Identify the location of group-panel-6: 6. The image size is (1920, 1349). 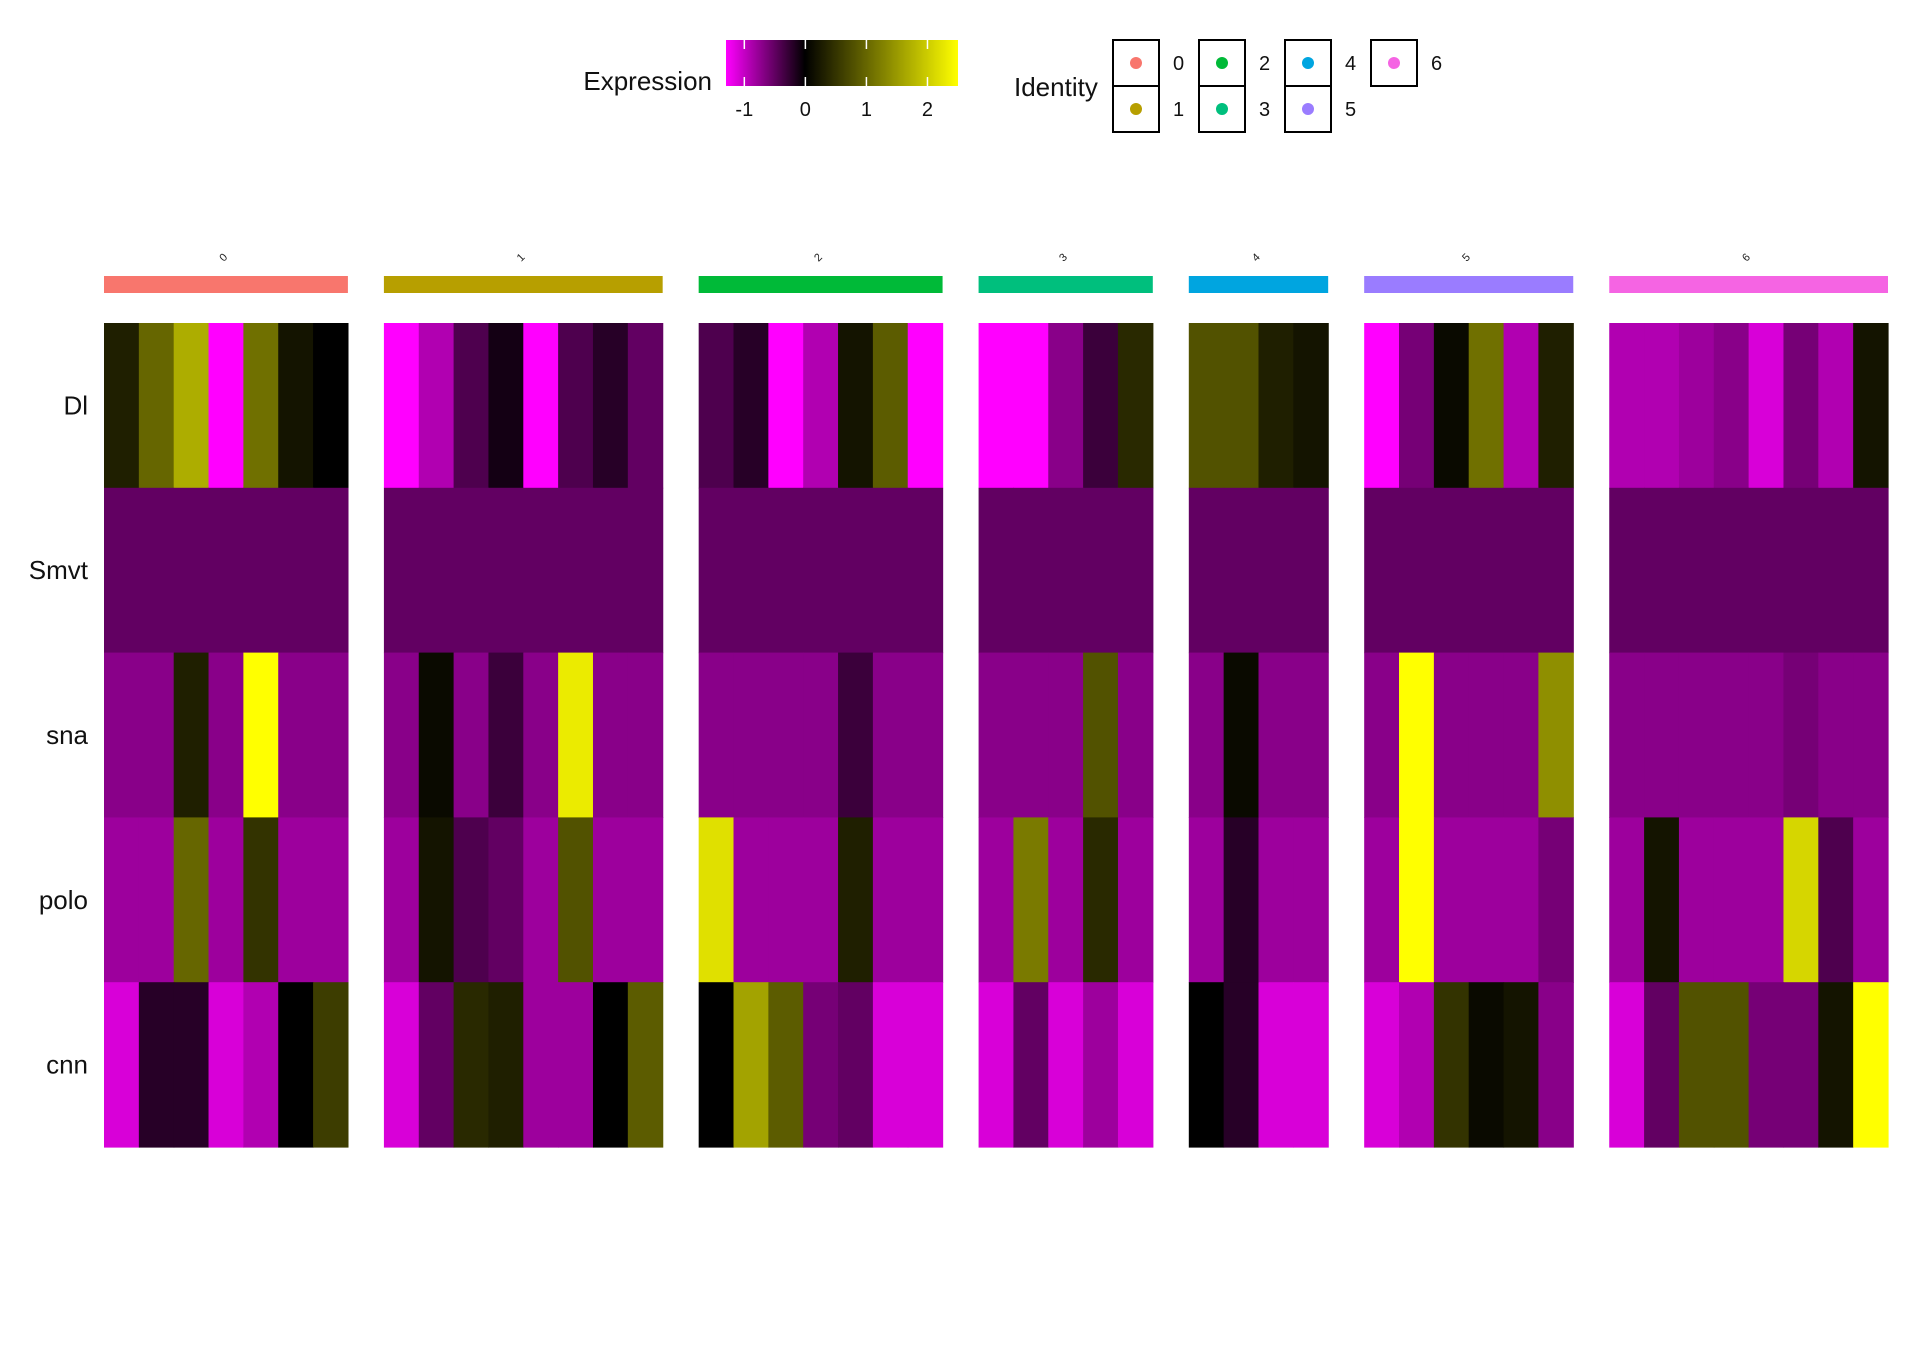
(1749, 699).